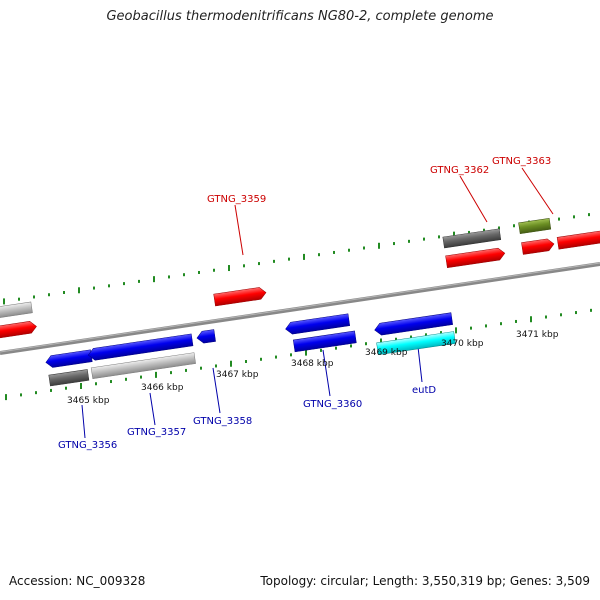  Describe the element at coordinates (521, 161) in the screenshot. I see `label-gtng-3363: GTNG_3363` at that location.